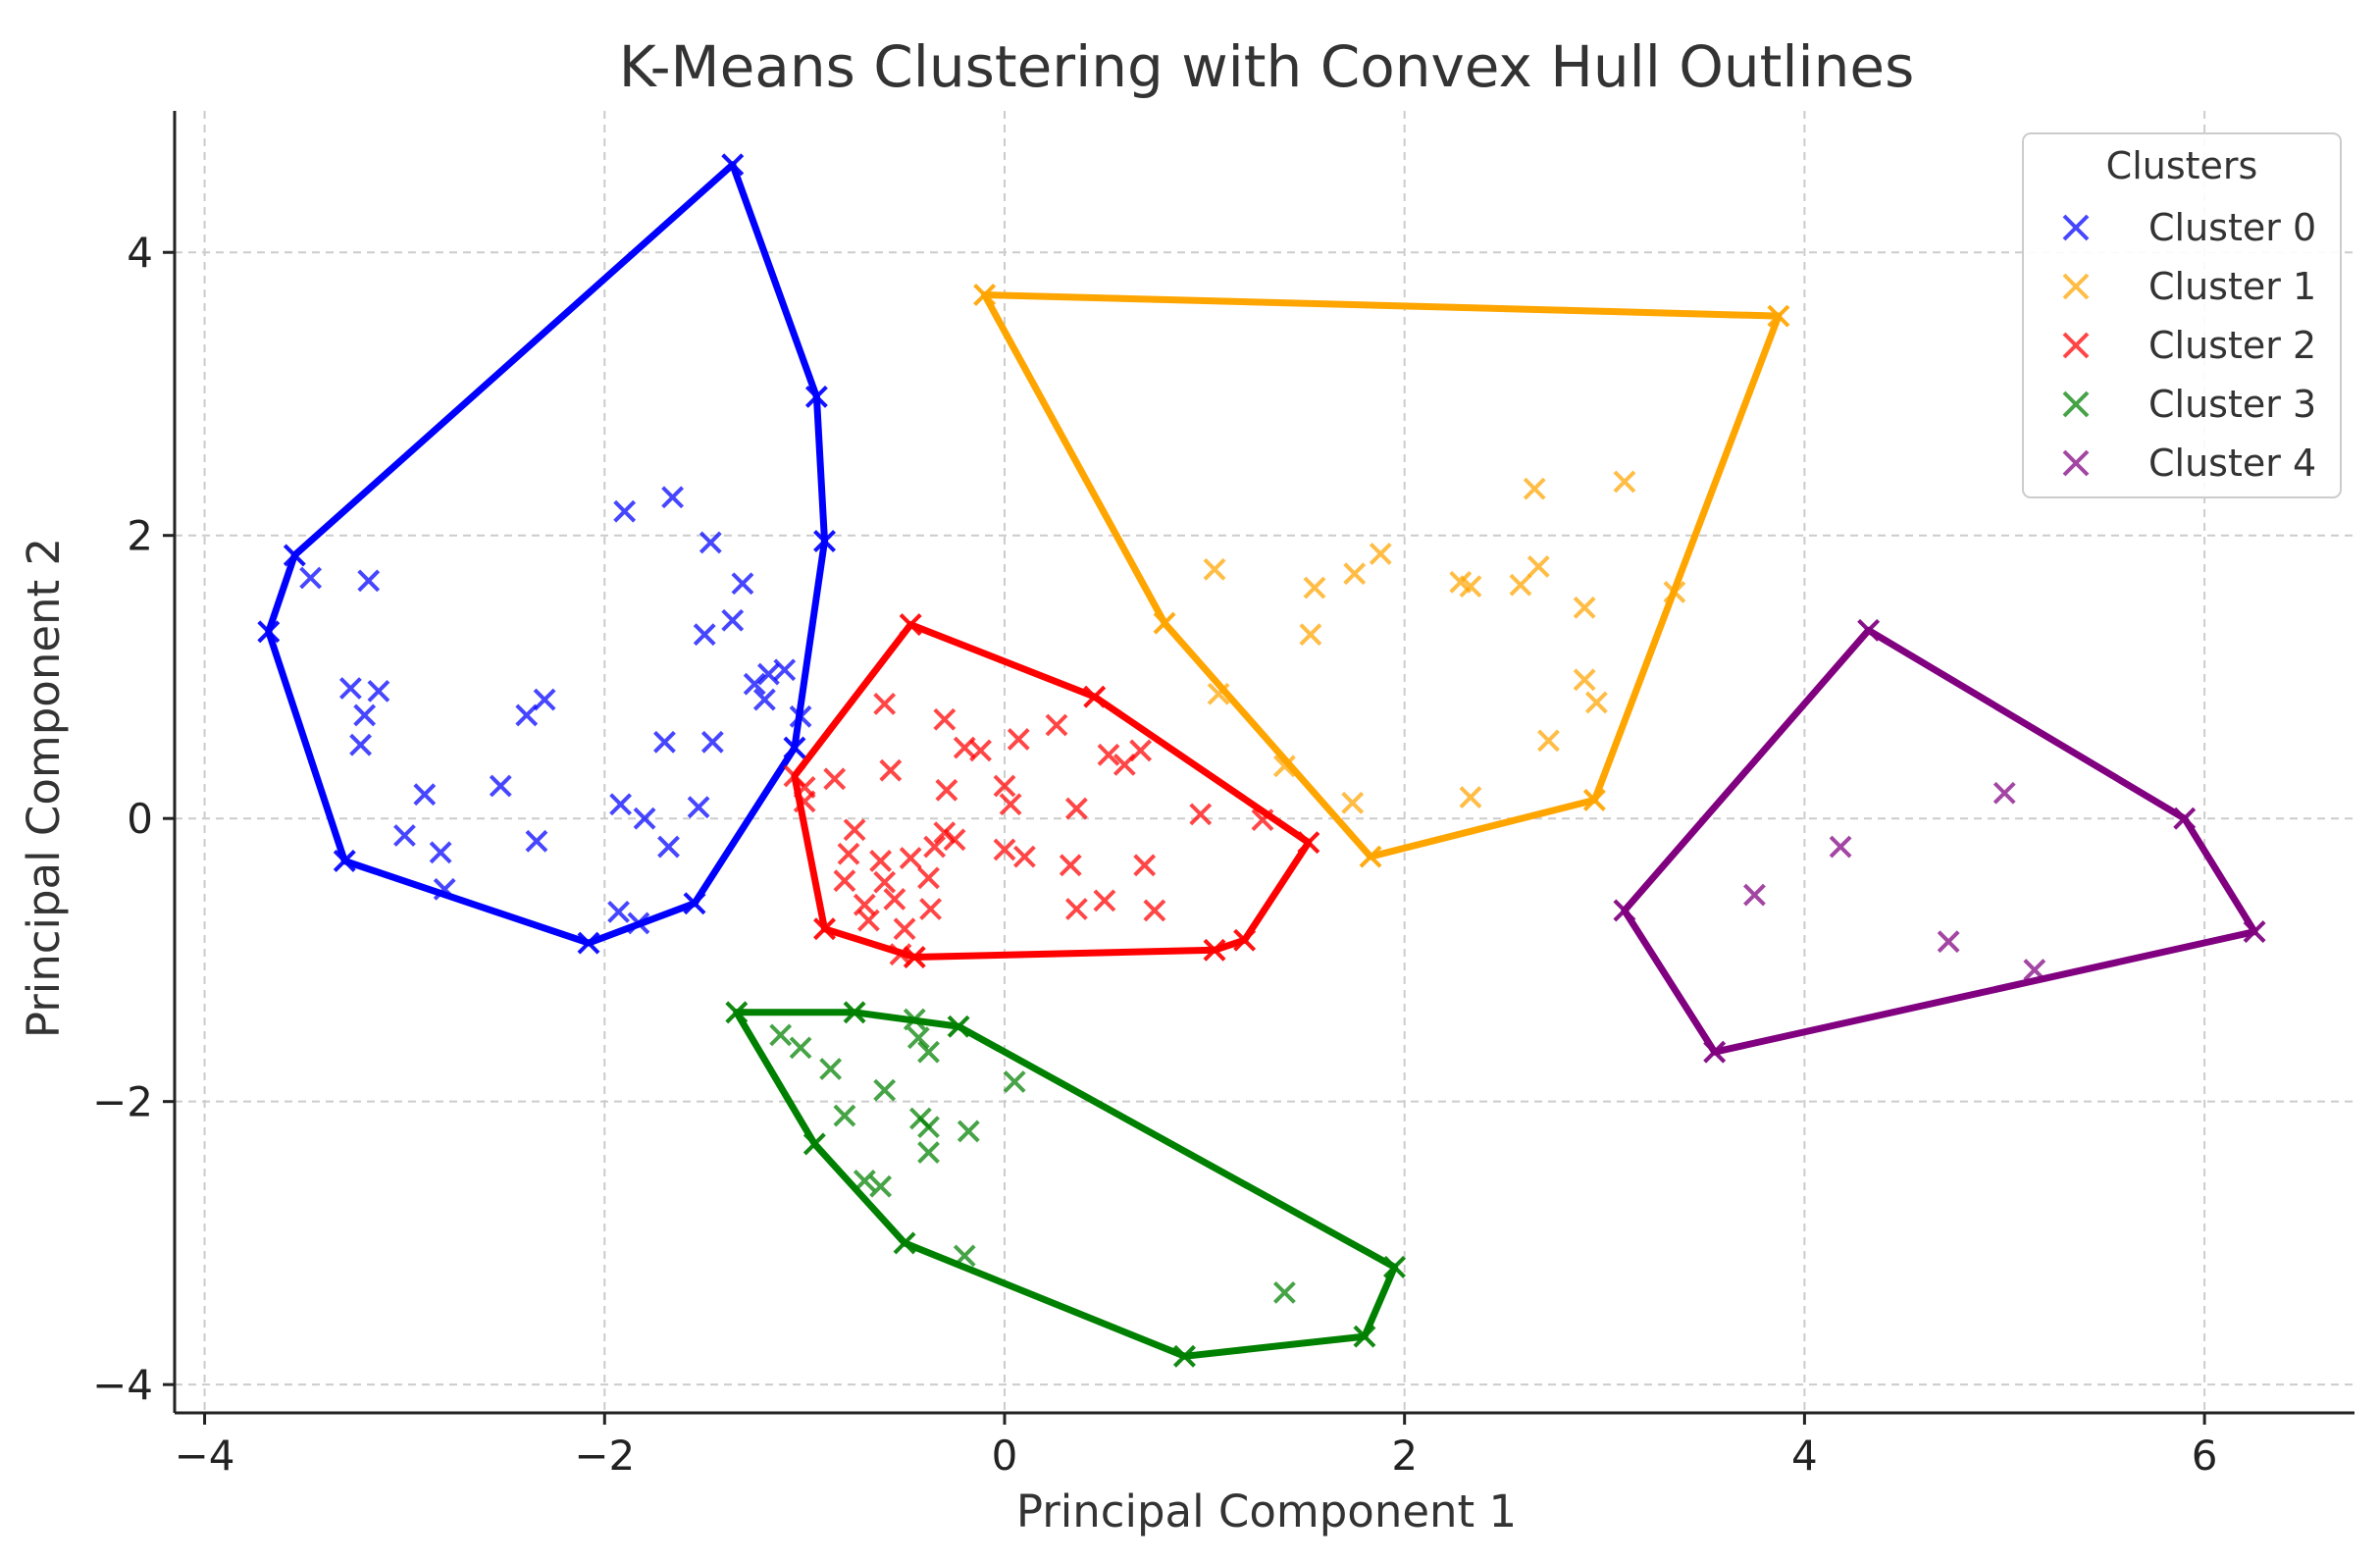 The height and width of the screenshot is (1563, 2380). Describe the element at coordinates (2182, 315) in the screenshot. I see `legend-box` at that location.